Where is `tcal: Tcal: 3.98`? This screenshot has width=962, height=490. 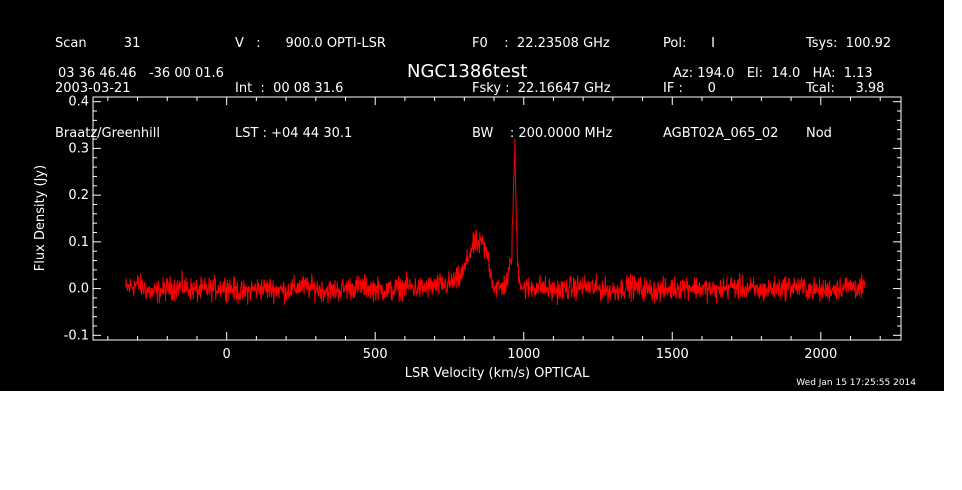
tcal: Tcal: 3.98 is located at coordinates (845, 88).